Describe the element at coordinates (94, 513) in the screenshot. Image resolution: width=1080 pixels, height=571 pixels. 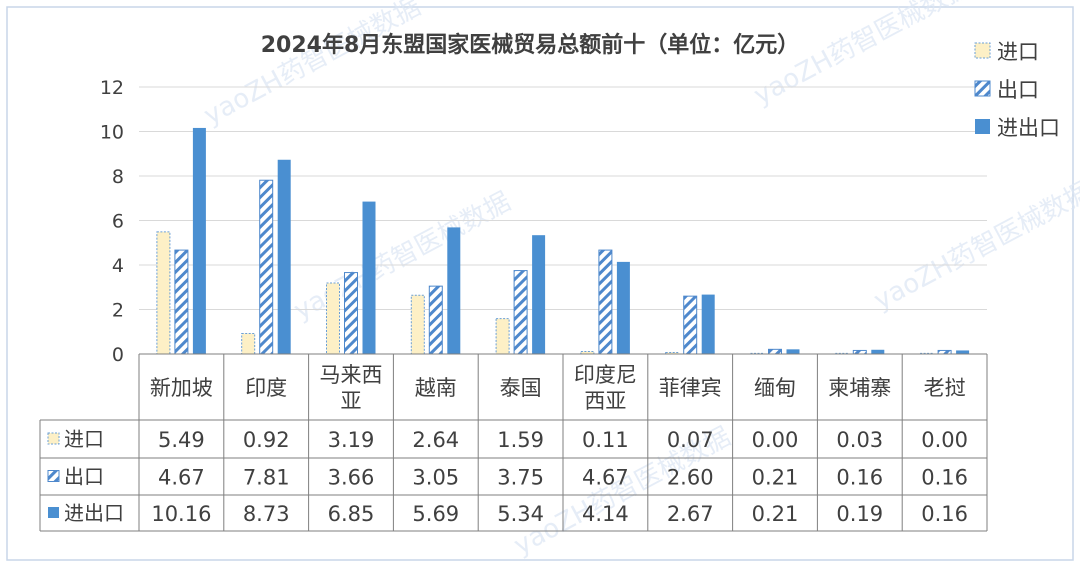
I see `table-series-name: 进出口` at that location.